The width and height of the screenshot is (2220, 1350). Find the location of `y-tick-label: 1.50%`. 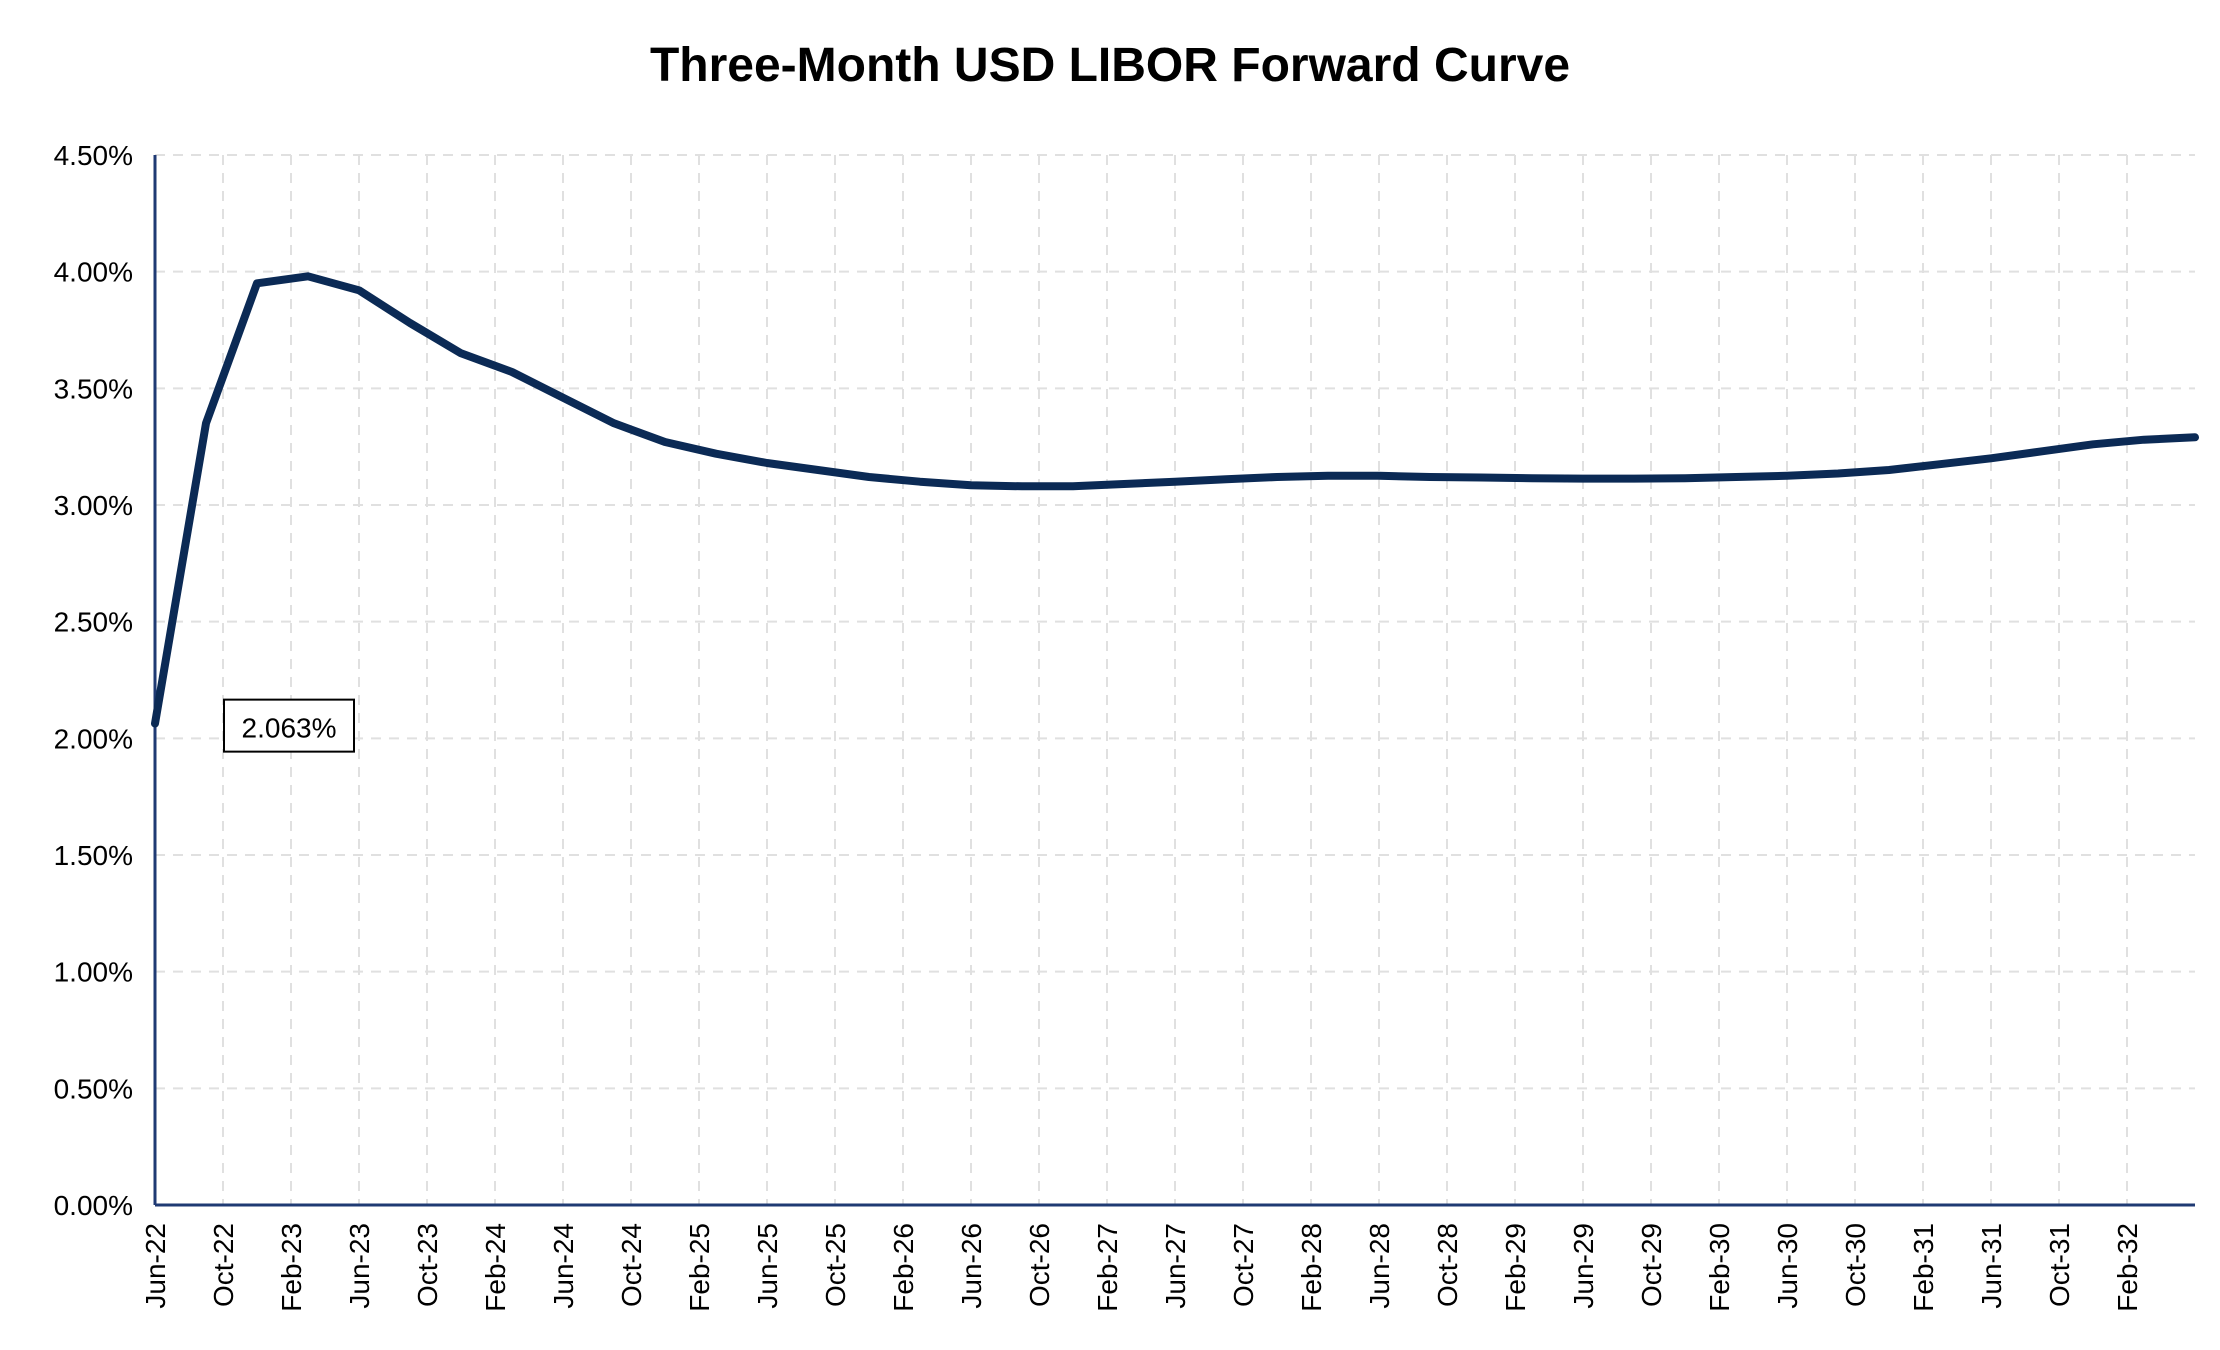

y-tick-label: 1.50% is located at coordinates (93, 855).